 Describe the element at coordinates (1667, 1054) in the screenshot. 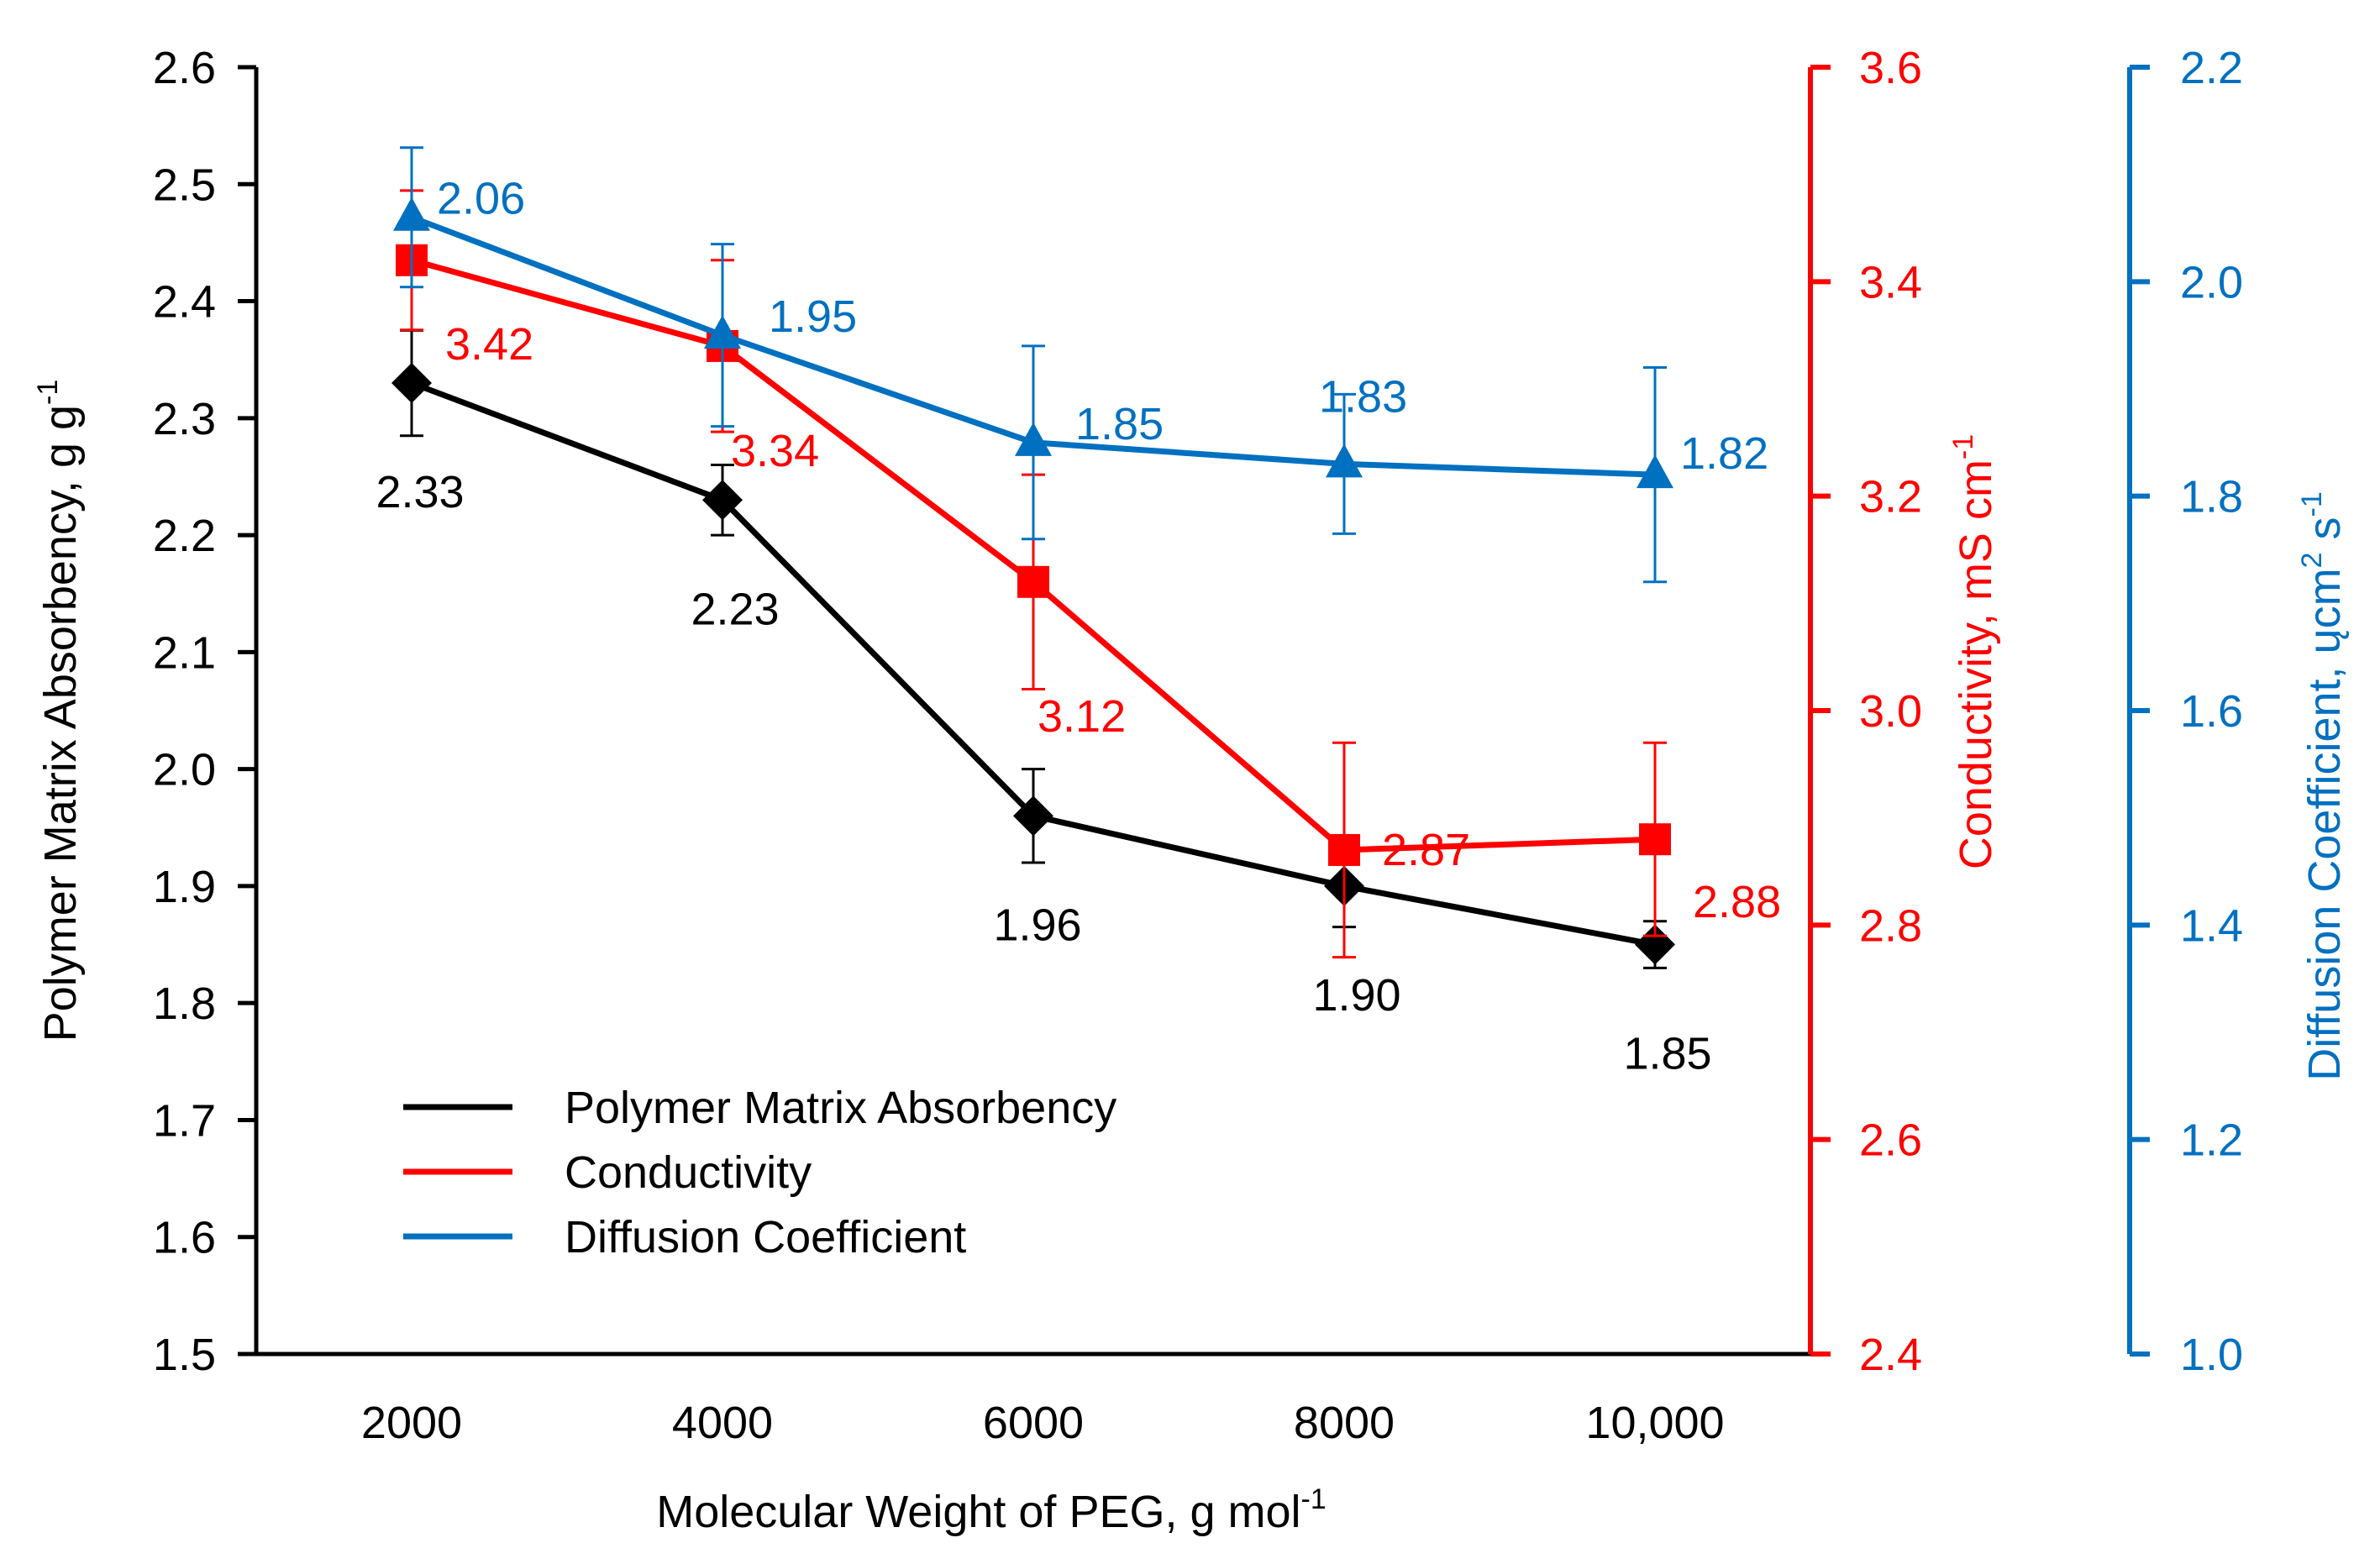

I see `polymer-matrix-absorbency-data-label: 1.85` at that location.